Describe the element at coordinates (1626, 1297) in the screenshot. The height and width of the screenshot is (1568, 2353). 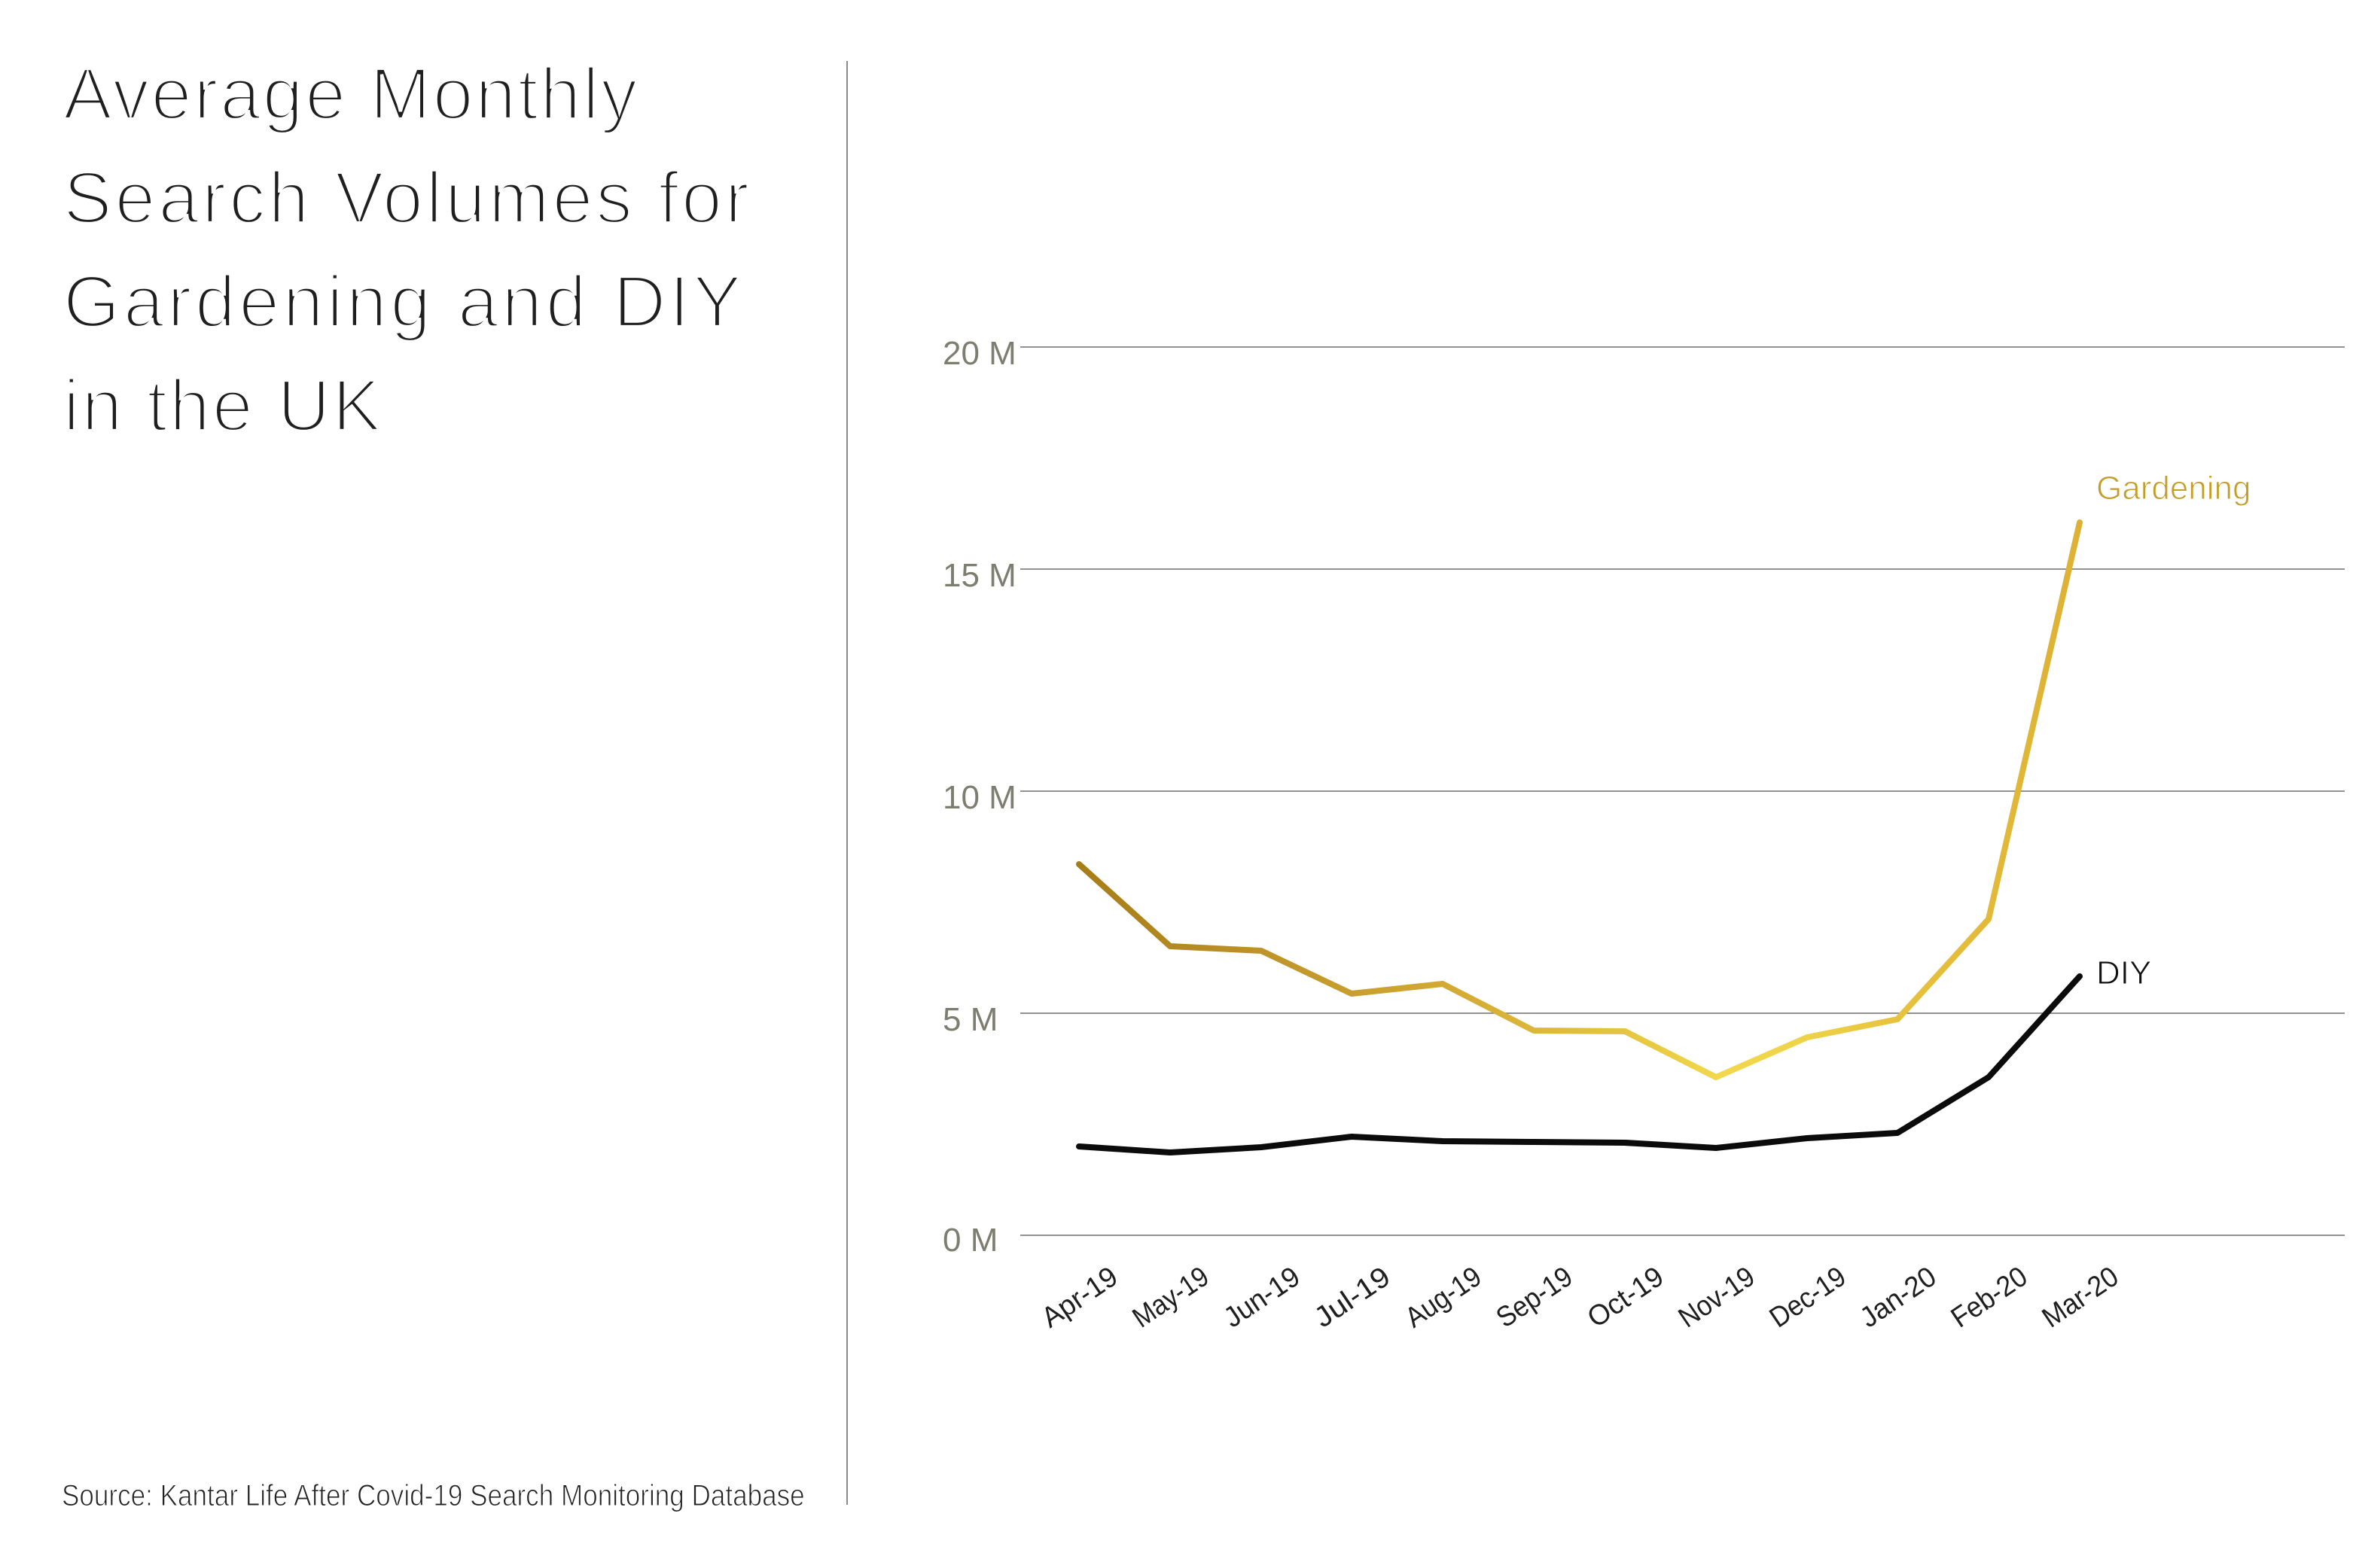
I see `svg-text: Oct-19` at that location.